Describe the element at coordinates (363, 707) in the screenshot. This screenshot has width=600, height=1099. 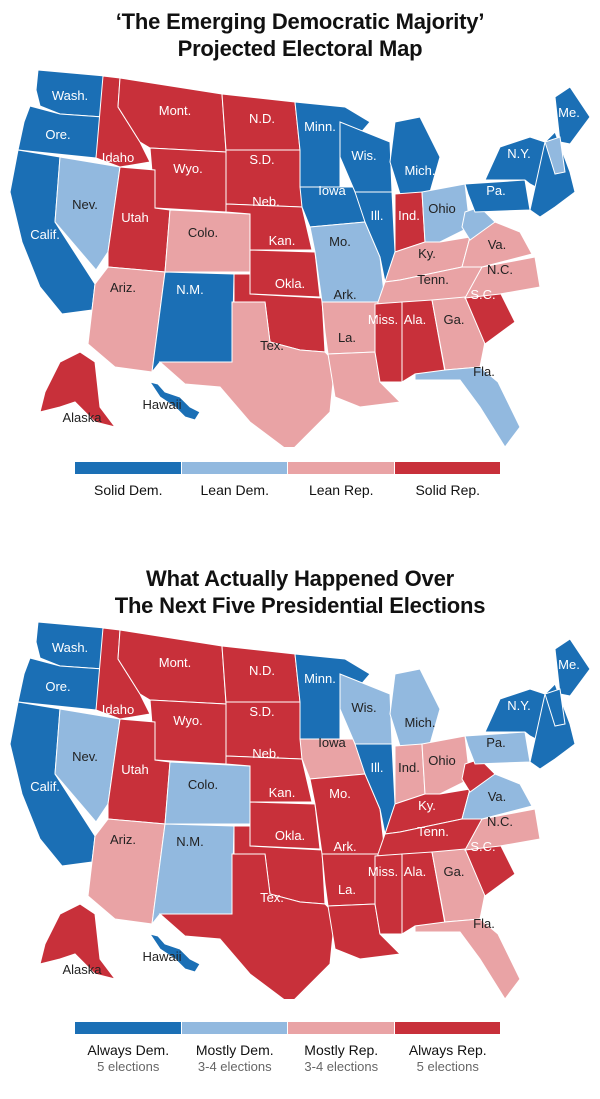
I see `state-label-wi: Wis.` at that location.